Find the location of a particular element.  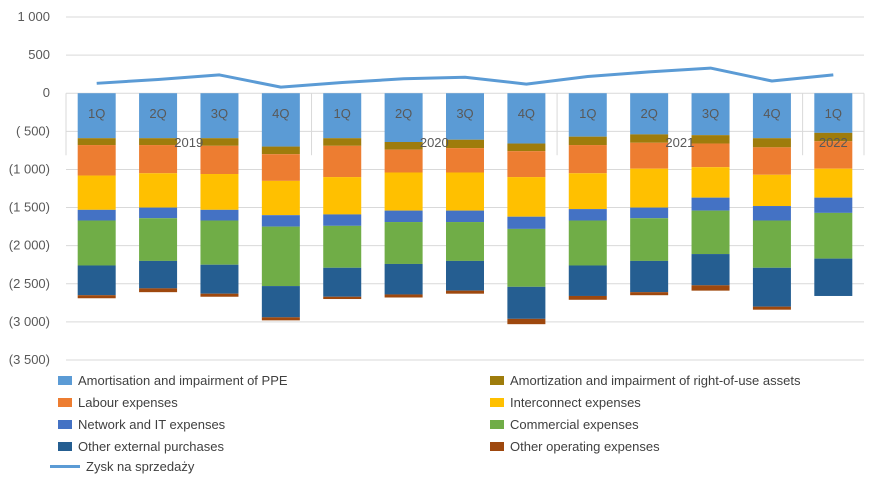

quarter-label: 2Q is located at coordinates (403, 113).